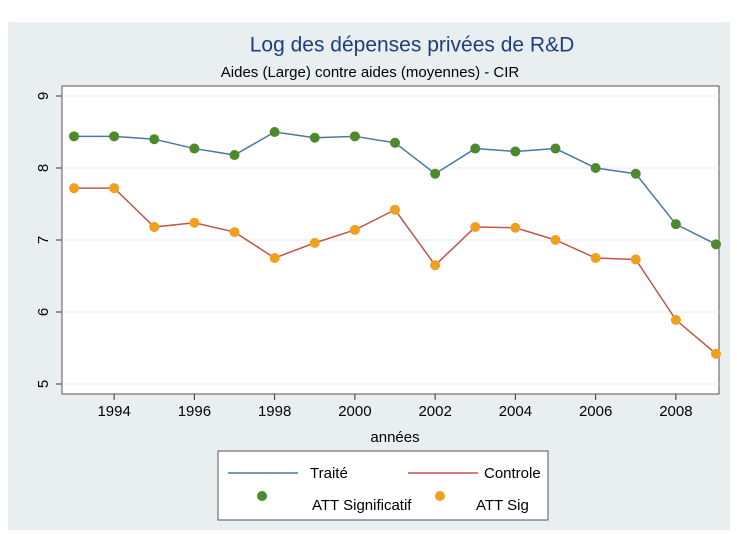 This screenshot has height=534, width=737. Describe the element at coordinates (502, 505) in the screenshot. I see `legend-label: ATT Sig` at that location.